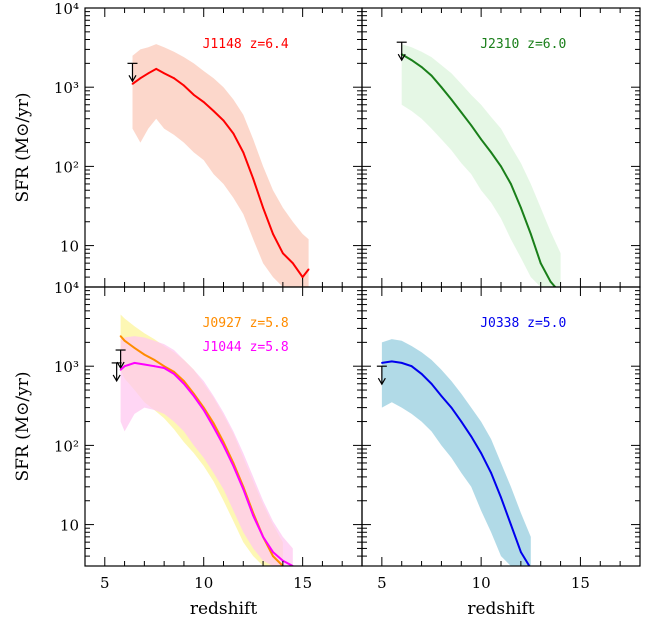  What do you see at coordinates (66, 446) in the screenshot?
I see `y-tick-label-2-1: 10²` at bounding box center [66, 446].